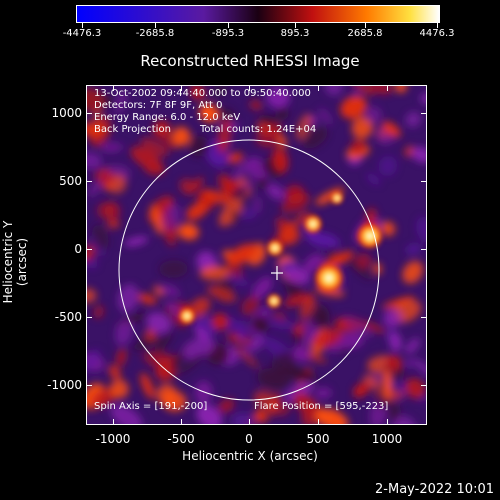 The width and height of the screenshot is (500, 500). Describe the element at coordinates (158, 105) in the screenshot. I see `detectors-text: Detectors: 7F 8F 9F, Att 0` at that location.